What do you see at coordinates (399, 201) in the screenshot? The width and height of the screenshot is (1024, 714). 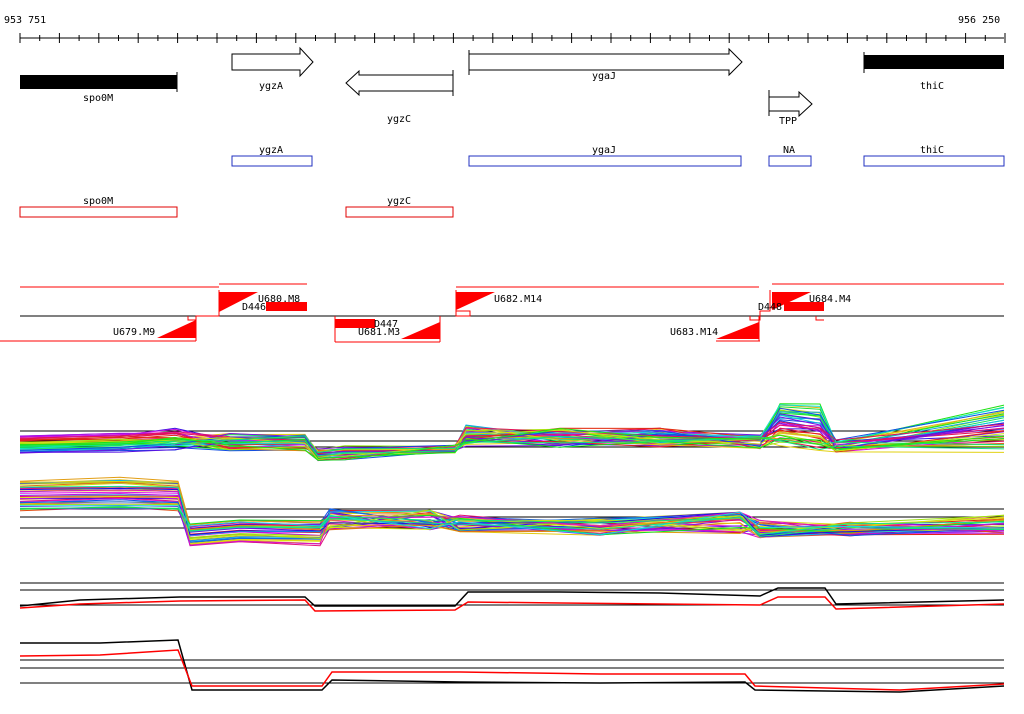 I see `antisense-label: ygzC` at bounding box center [399, 201].